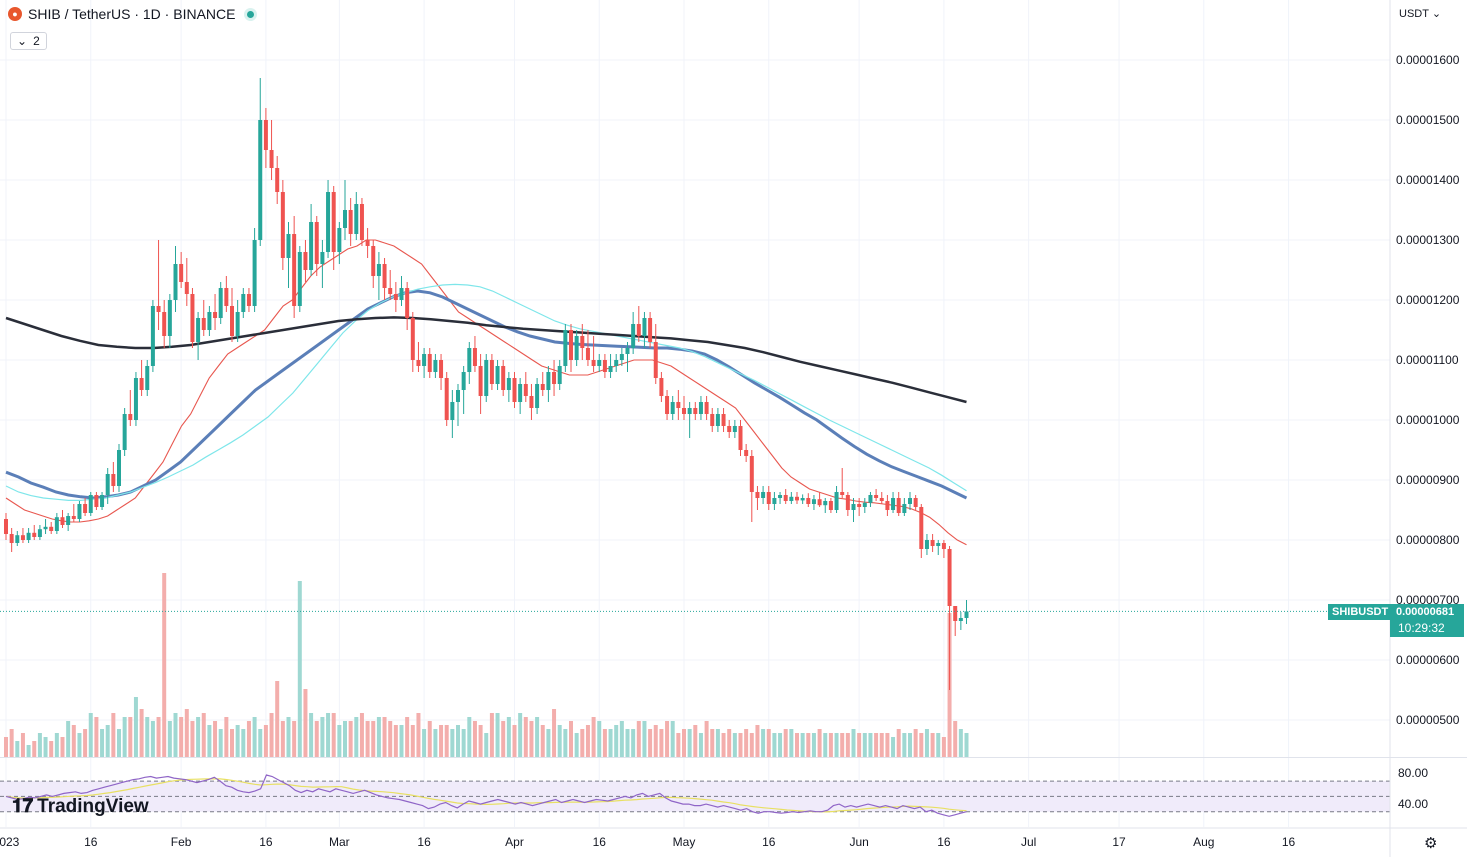  I want to click on market-open-icon, so click(251, 14).